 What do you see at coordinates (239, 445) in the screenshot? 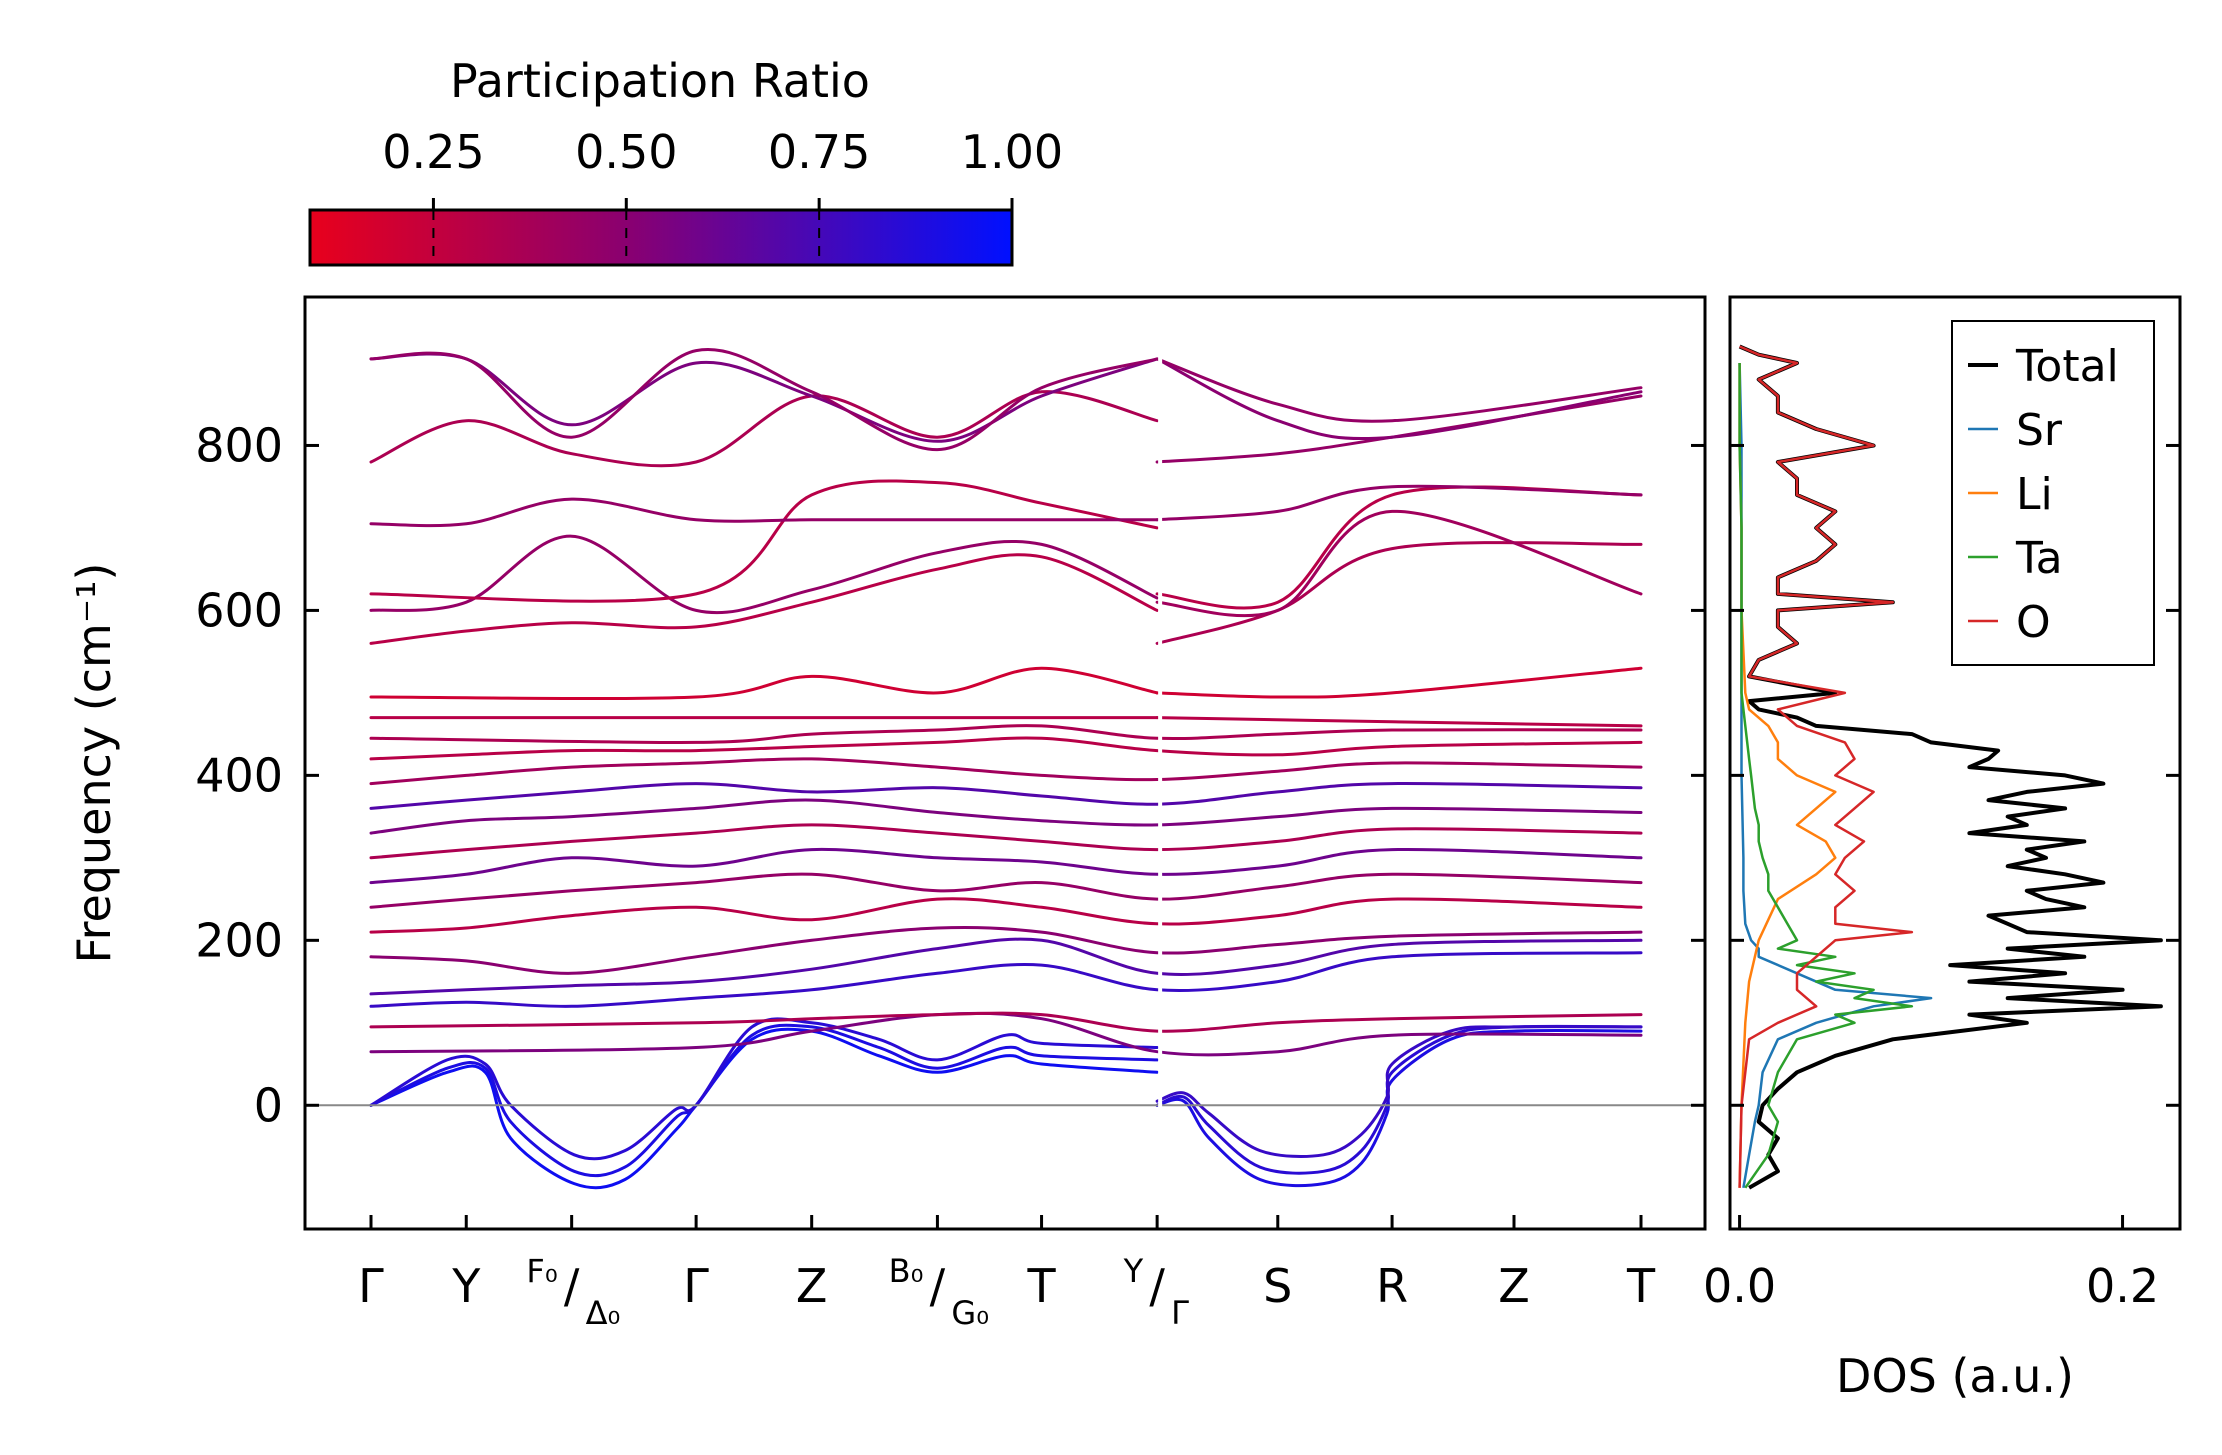
I see `y-tick-label: 800` at bounding box center [239, 445].